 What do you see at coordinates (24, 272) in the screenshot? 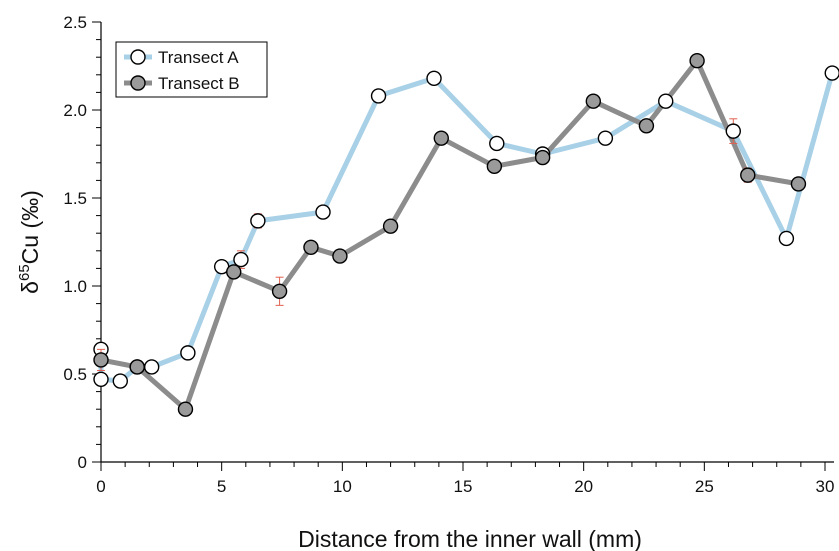
I see `y-axis-title-superscript: 65` at bounding box center [24, 272].